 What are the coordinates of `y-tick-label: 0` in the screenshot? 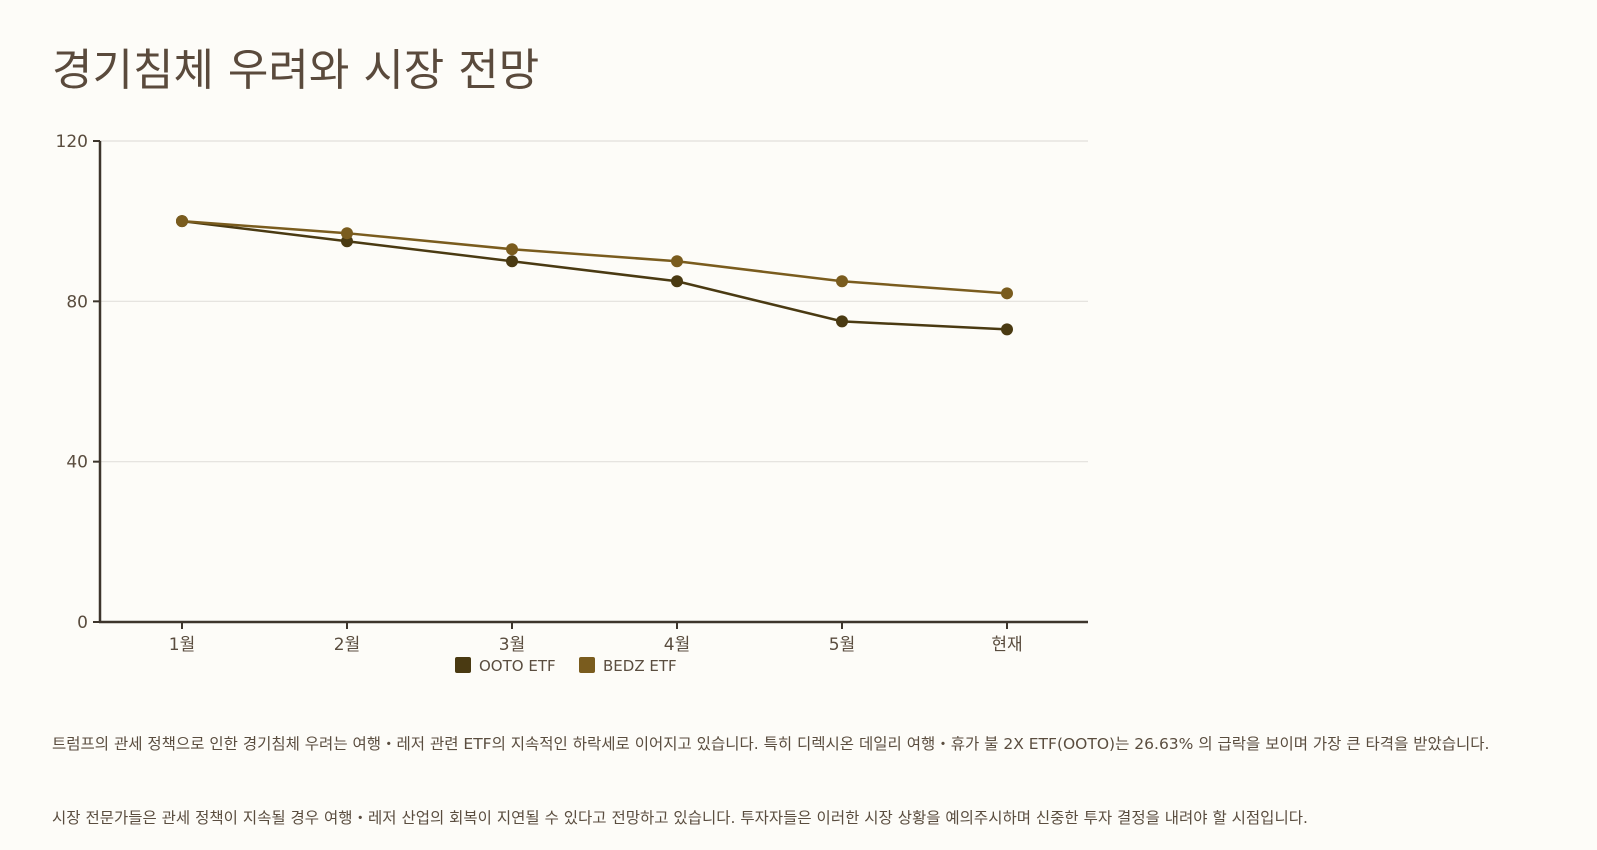 It's located at (82, 623).